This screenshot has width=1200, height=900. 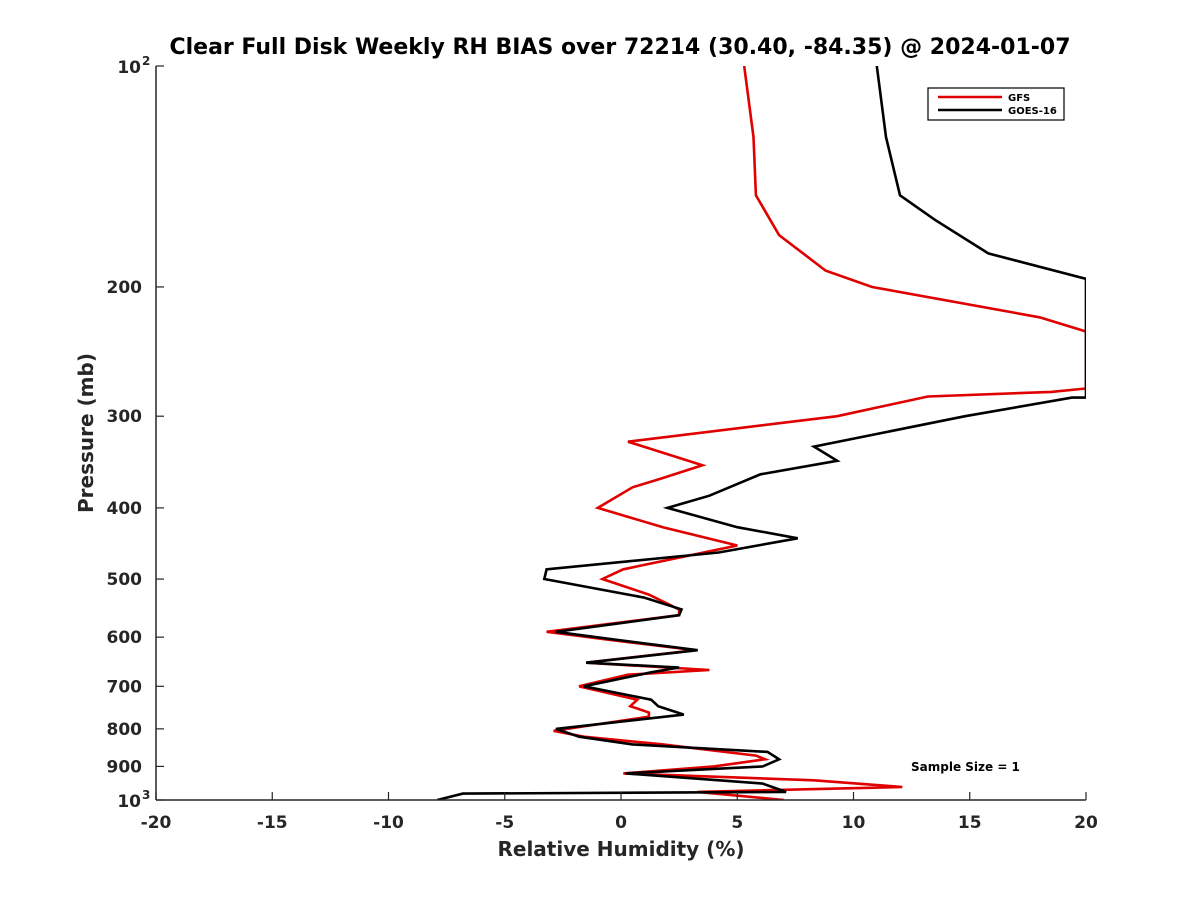 What do you see at coordinates (86, 433) in the screenshot?
I see `y-axis-label: Pressure (mb)` at bounding box center [86, 433].